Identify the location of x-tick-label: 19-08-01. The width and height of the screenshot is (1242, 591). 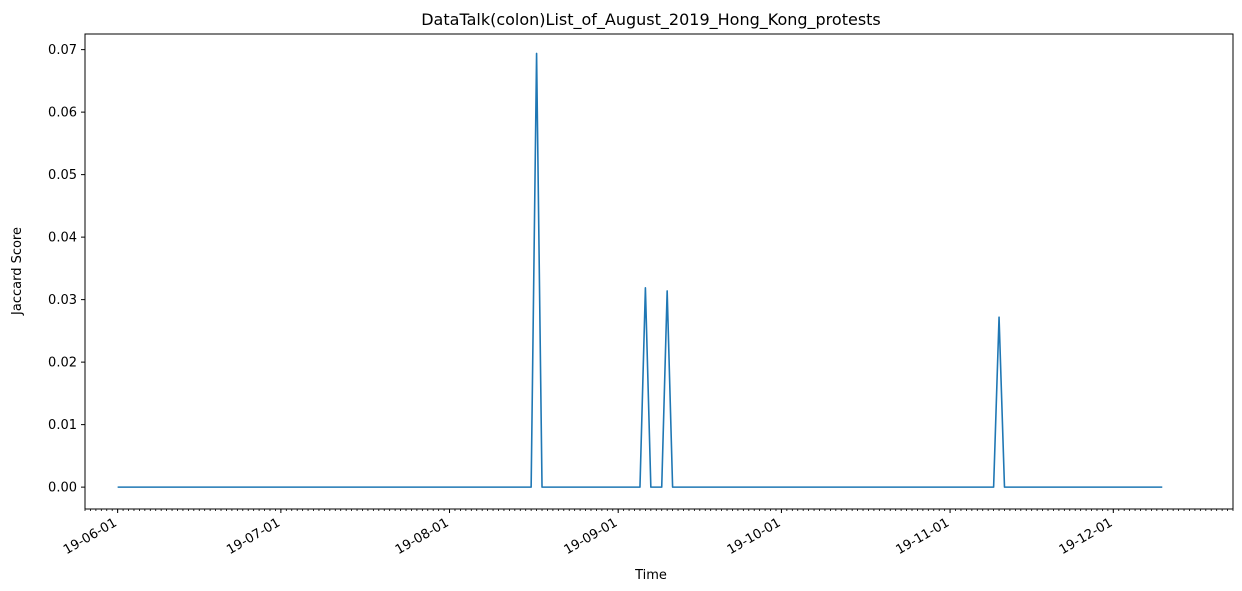
(422, 536).